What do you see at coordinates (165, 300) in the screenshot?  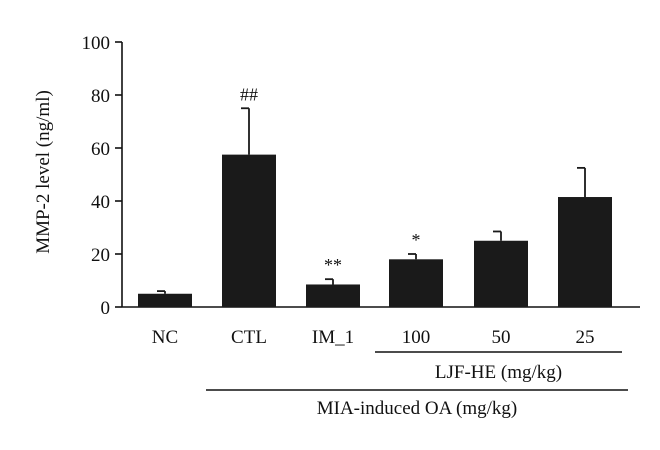 I see `bar-NC` at bounding box center [165, 300].